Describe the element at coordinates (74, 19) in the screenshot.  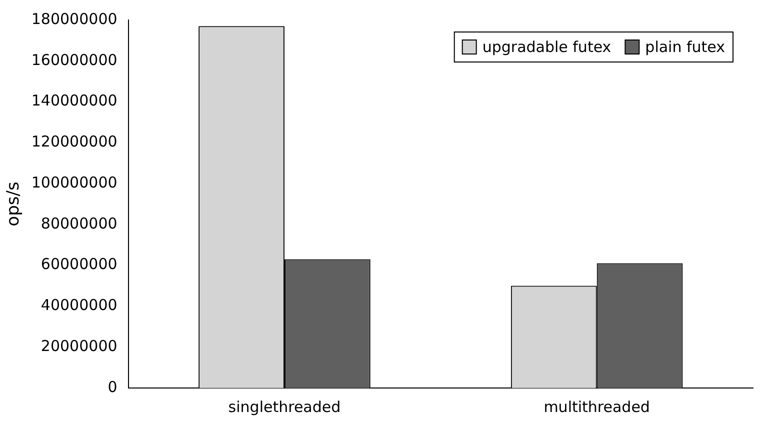
I see `y-tick-label: 180000000` at that location.